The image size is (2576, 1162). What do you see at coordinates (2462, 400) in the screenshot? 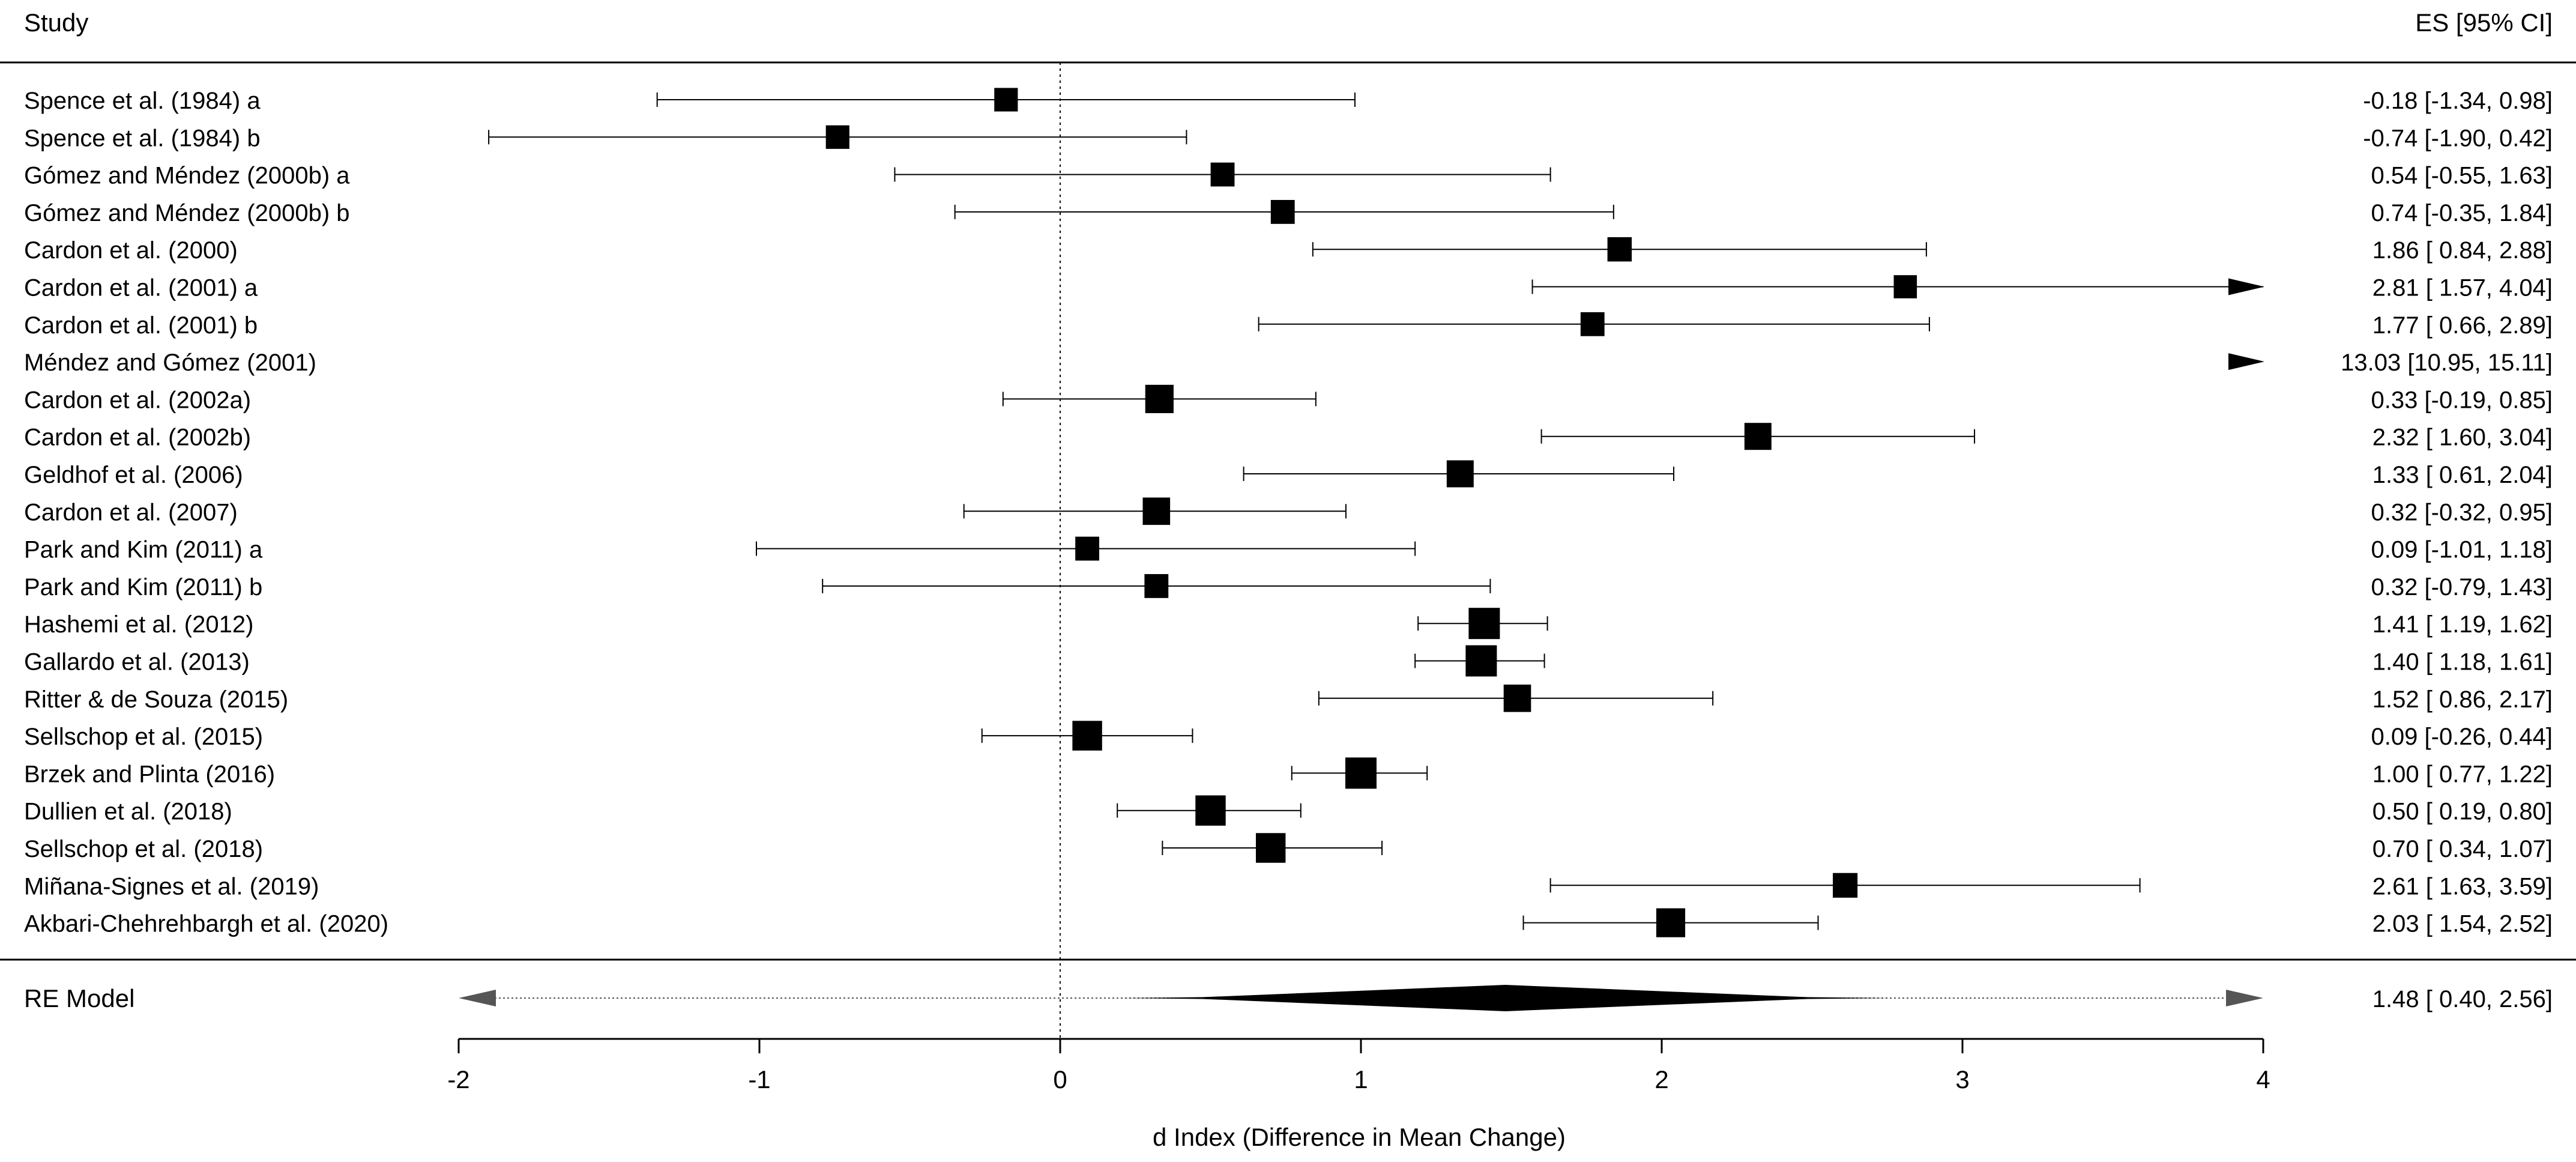
I see `study-es-ci: 0.33 [-0.19, 0.85]` at bounding box center [2462, 400].